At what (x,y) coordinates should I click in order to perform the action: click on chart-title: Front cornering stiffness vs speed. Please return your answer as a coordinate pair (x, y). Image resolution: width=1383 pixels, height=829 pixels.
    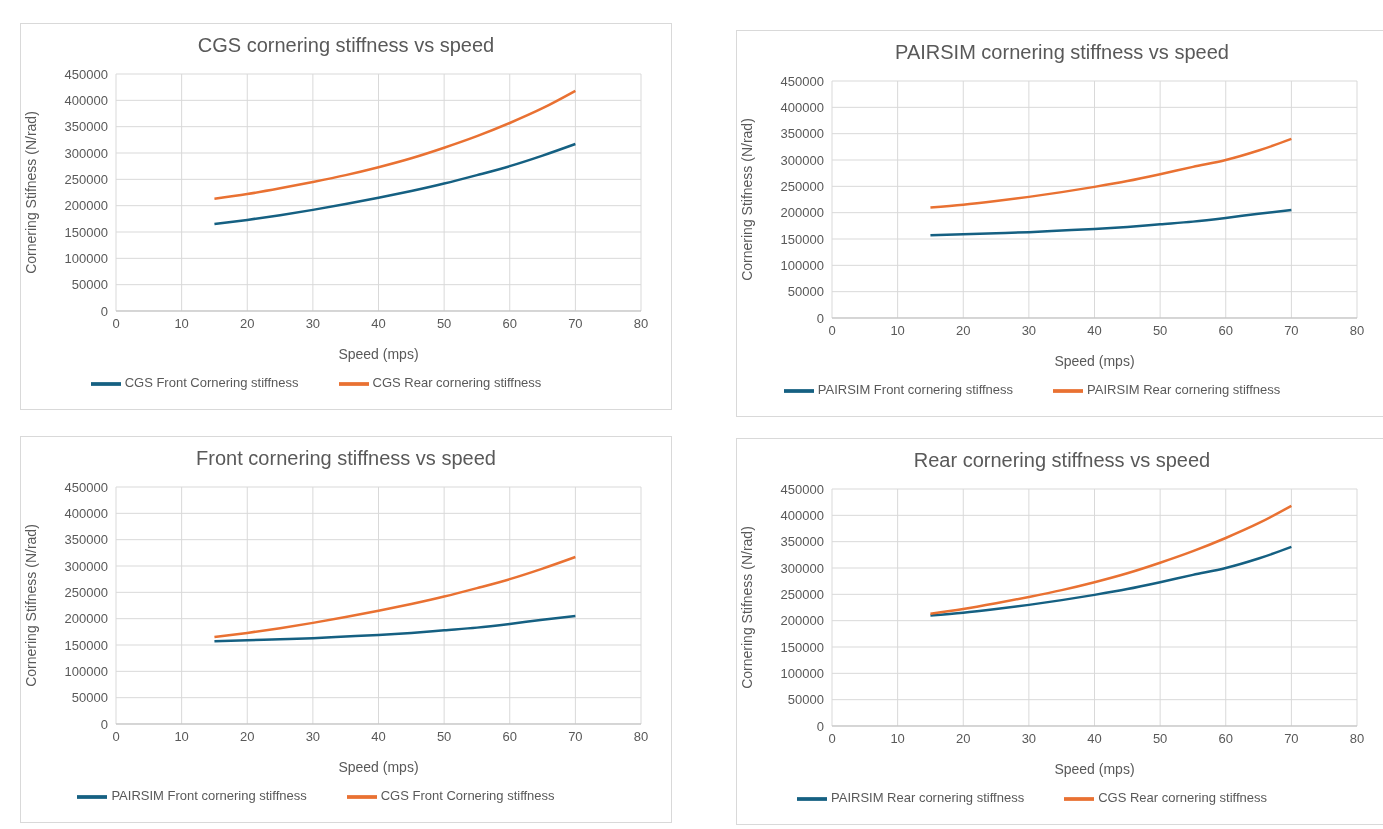
    Looking at the image, I should click on (346, 459).